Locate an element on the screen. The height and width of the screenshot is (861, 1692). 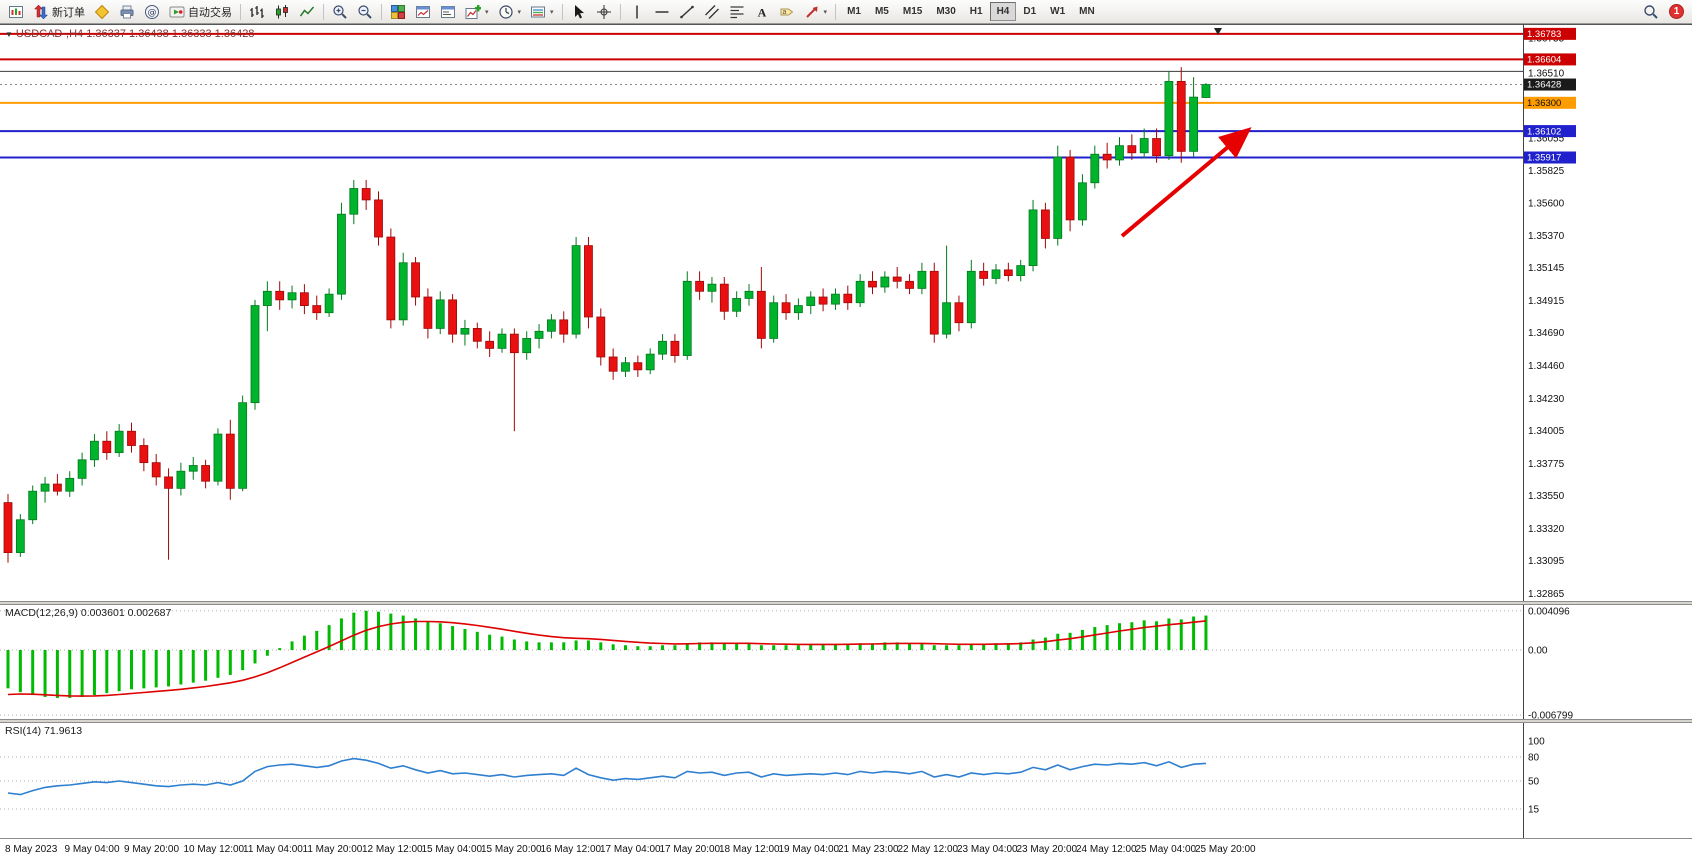
templates-button: ▾ is located at coordinates (542, 12).